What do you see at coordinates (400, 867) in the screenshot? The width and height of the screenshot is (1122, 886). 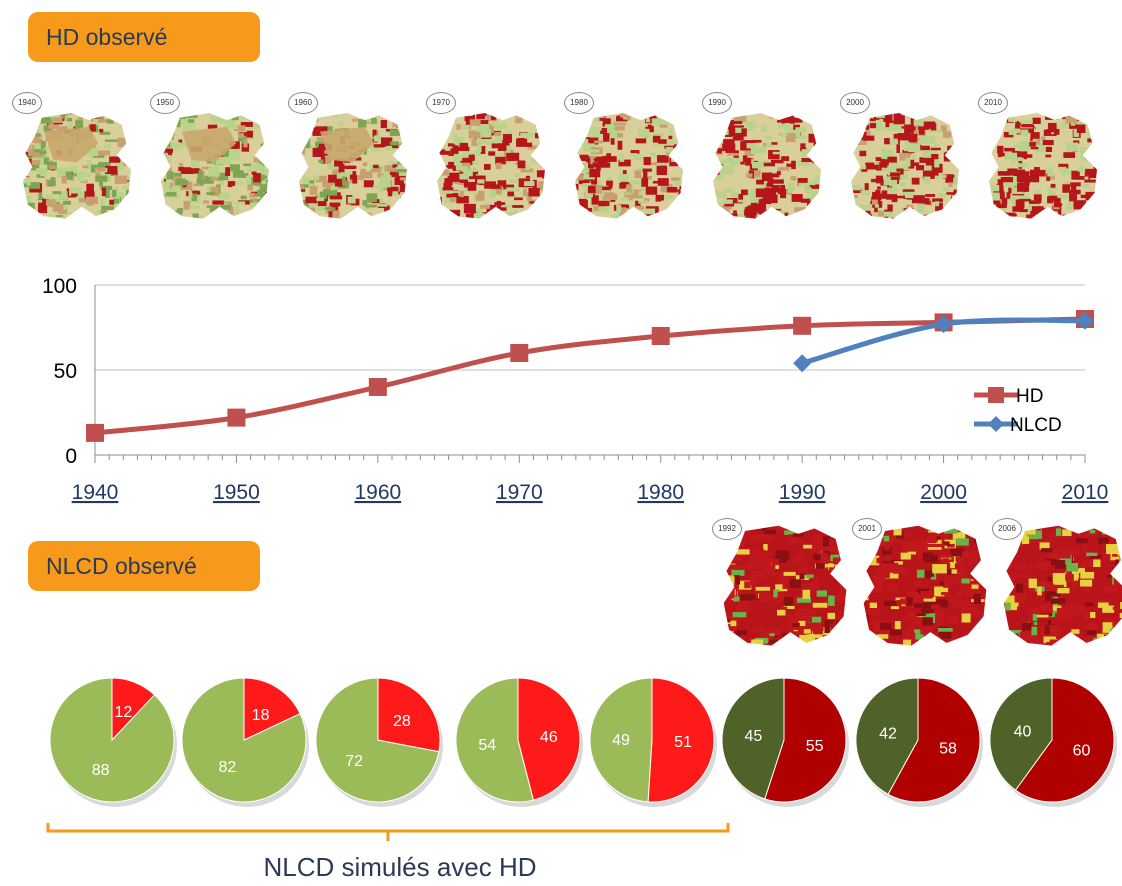 I see `simulated-caption: NLCD simulés avec HD` at bounding box center [400, 867].